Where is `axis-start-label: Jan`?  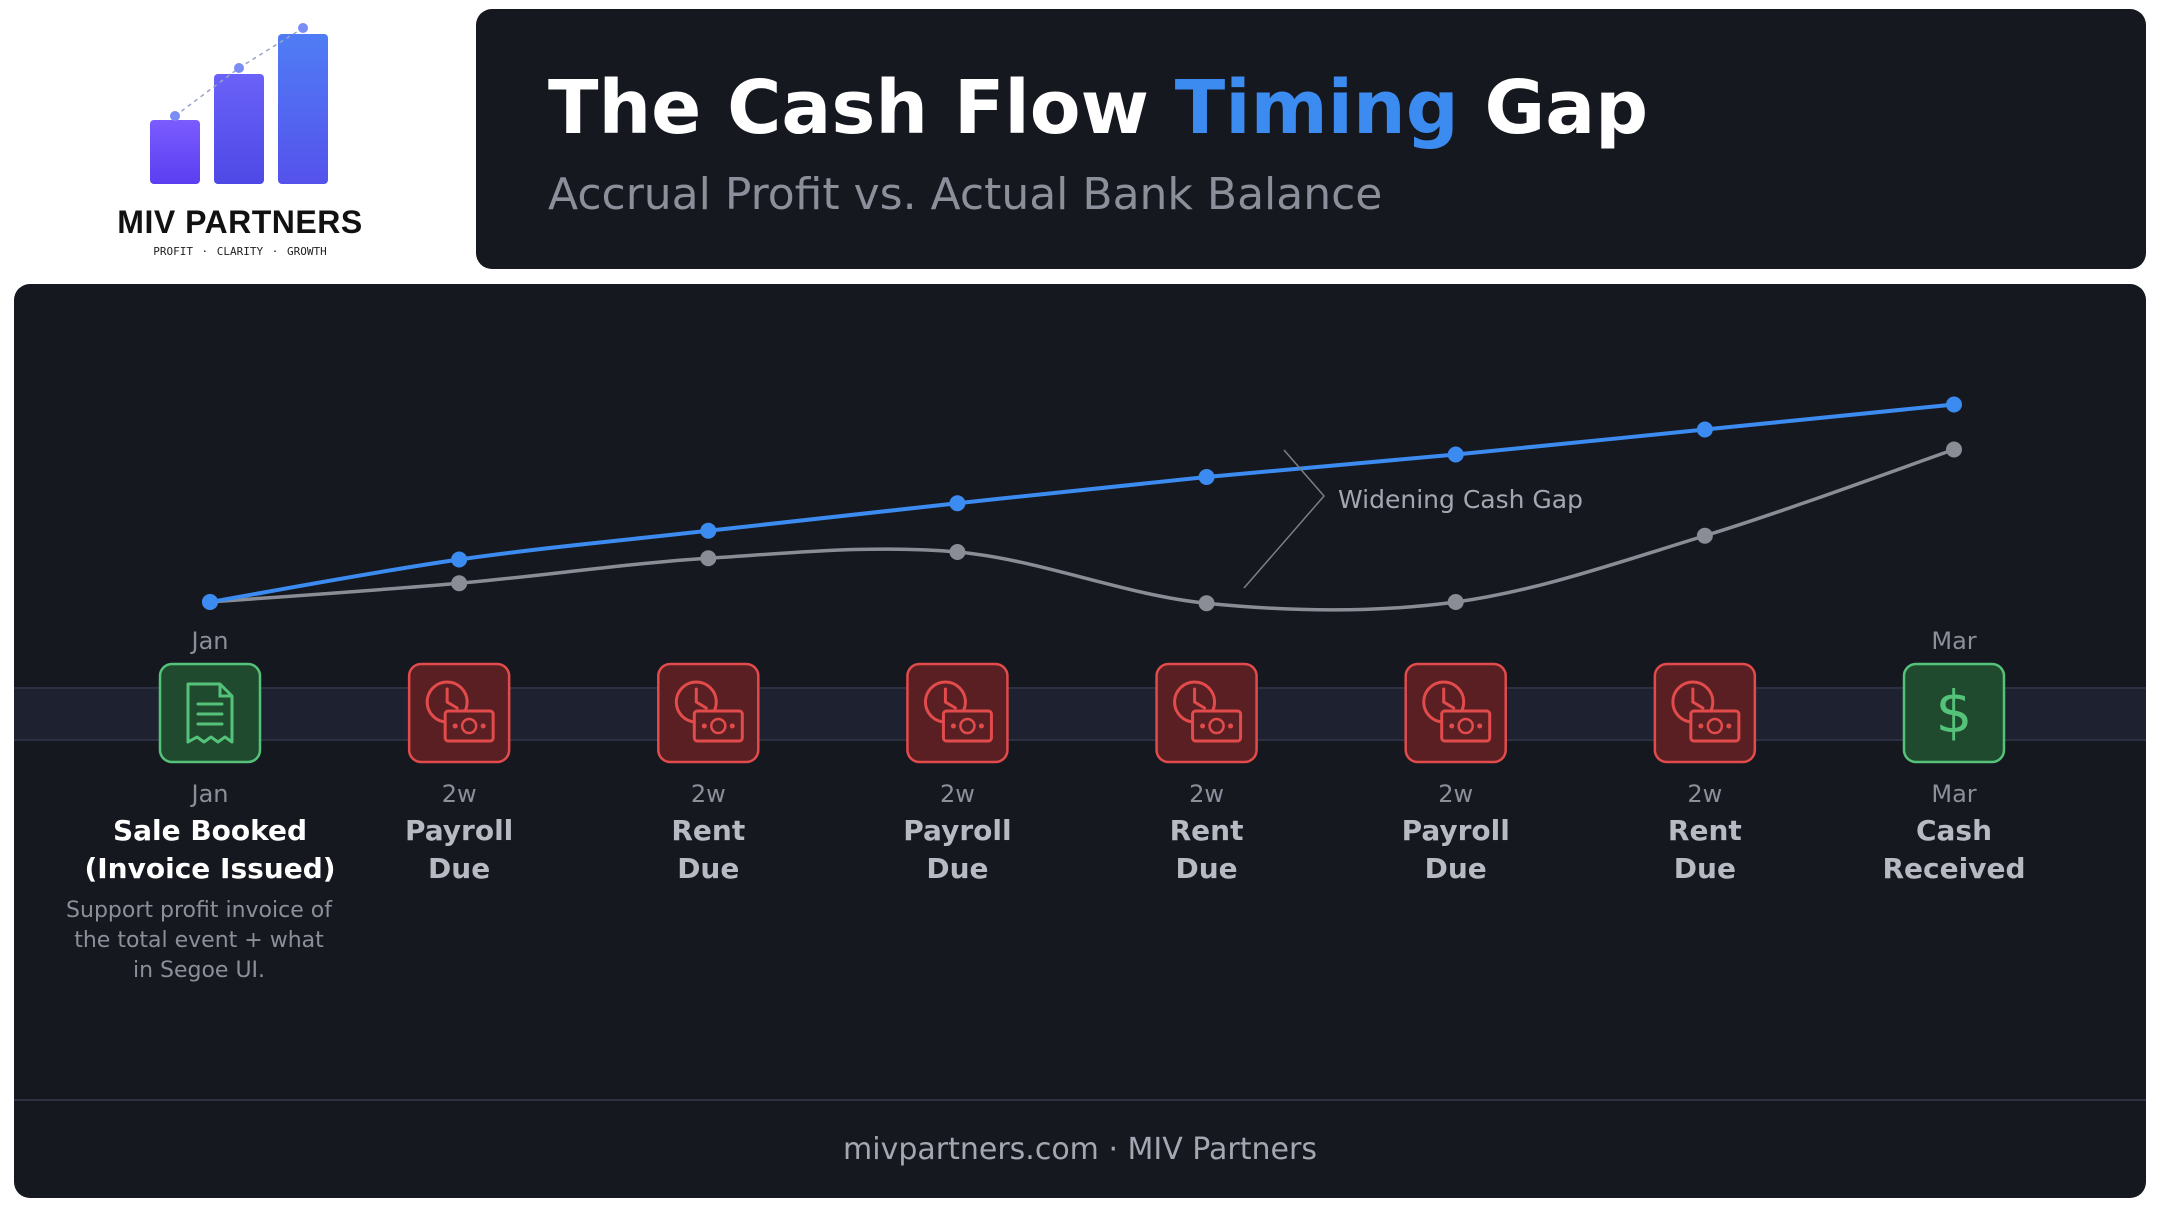 axis-start-label: Jan is located at coordinates (209, 641).